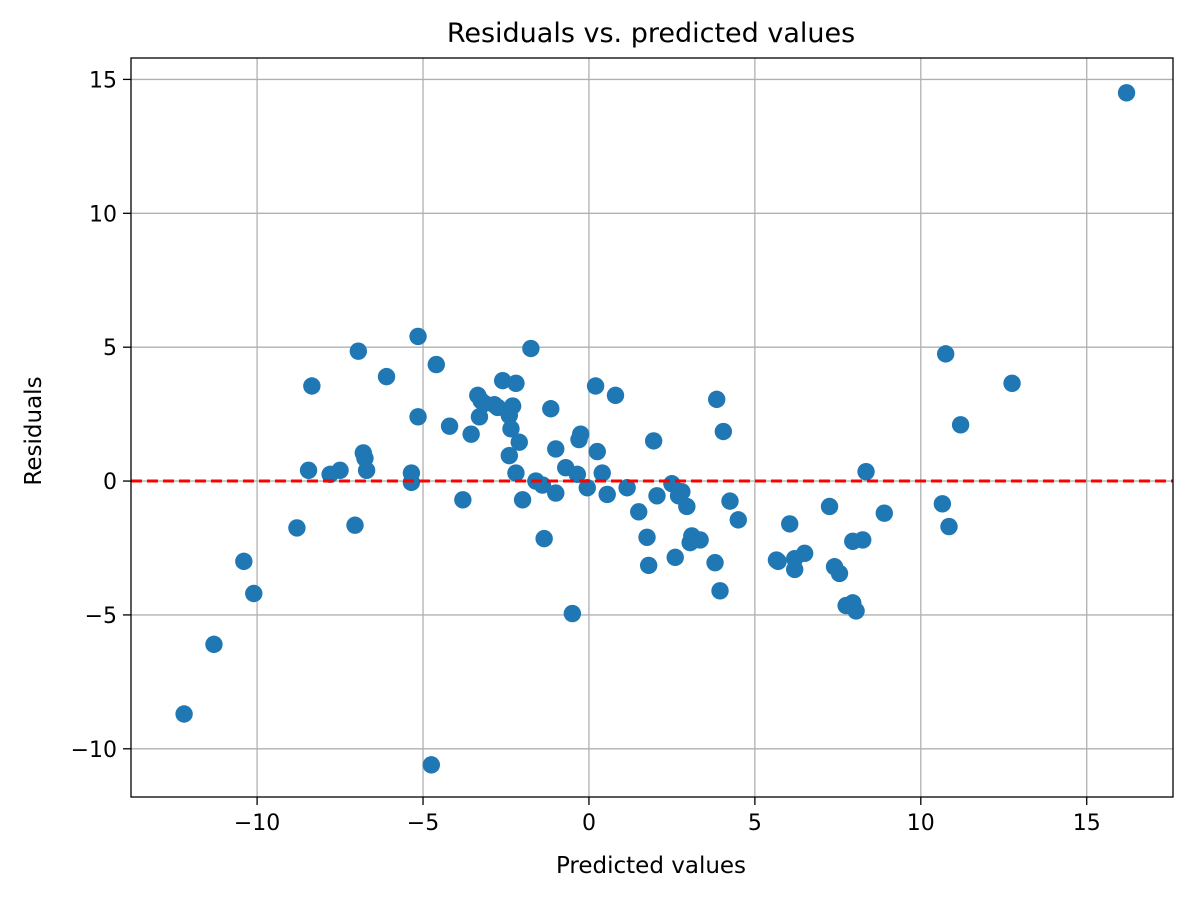 The height and width of the screenshot is (902, 1191). Describe the element at coordinates (101, 415) in the screenshot. I see `y-axis-ticks: −10 −5 0 5 10 15` at that location.